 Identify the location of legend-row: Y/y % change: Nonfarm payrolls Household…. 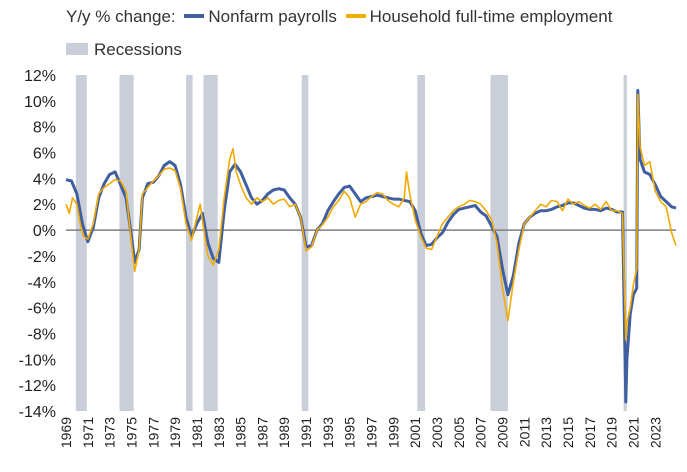
(339, 17).